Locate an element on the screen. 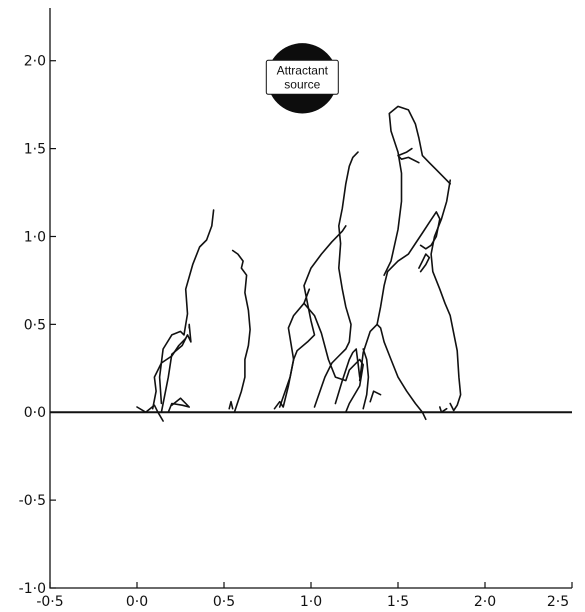  x-tick-label: -0·5 is located at coordinates (49, 602).